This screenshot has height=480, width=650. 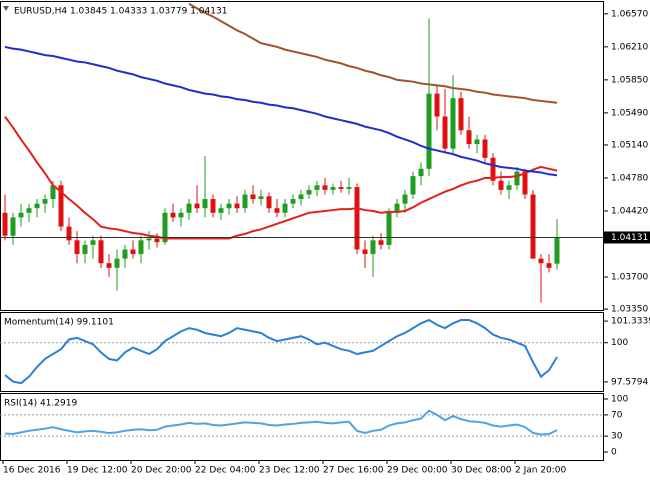 I want to click on y-tick-label: 1.05850, so click(x=629, y=80).